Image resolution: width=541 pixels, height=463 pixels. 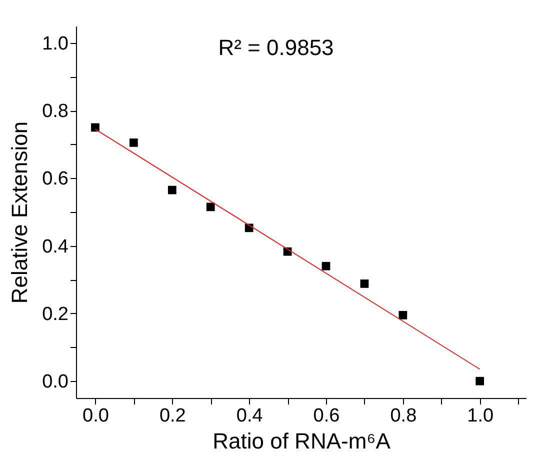 What do you see at coordinates (250, 416) in the screenshot?
I see `x-tick-label: 0.4` at bounding box center [250, 416].